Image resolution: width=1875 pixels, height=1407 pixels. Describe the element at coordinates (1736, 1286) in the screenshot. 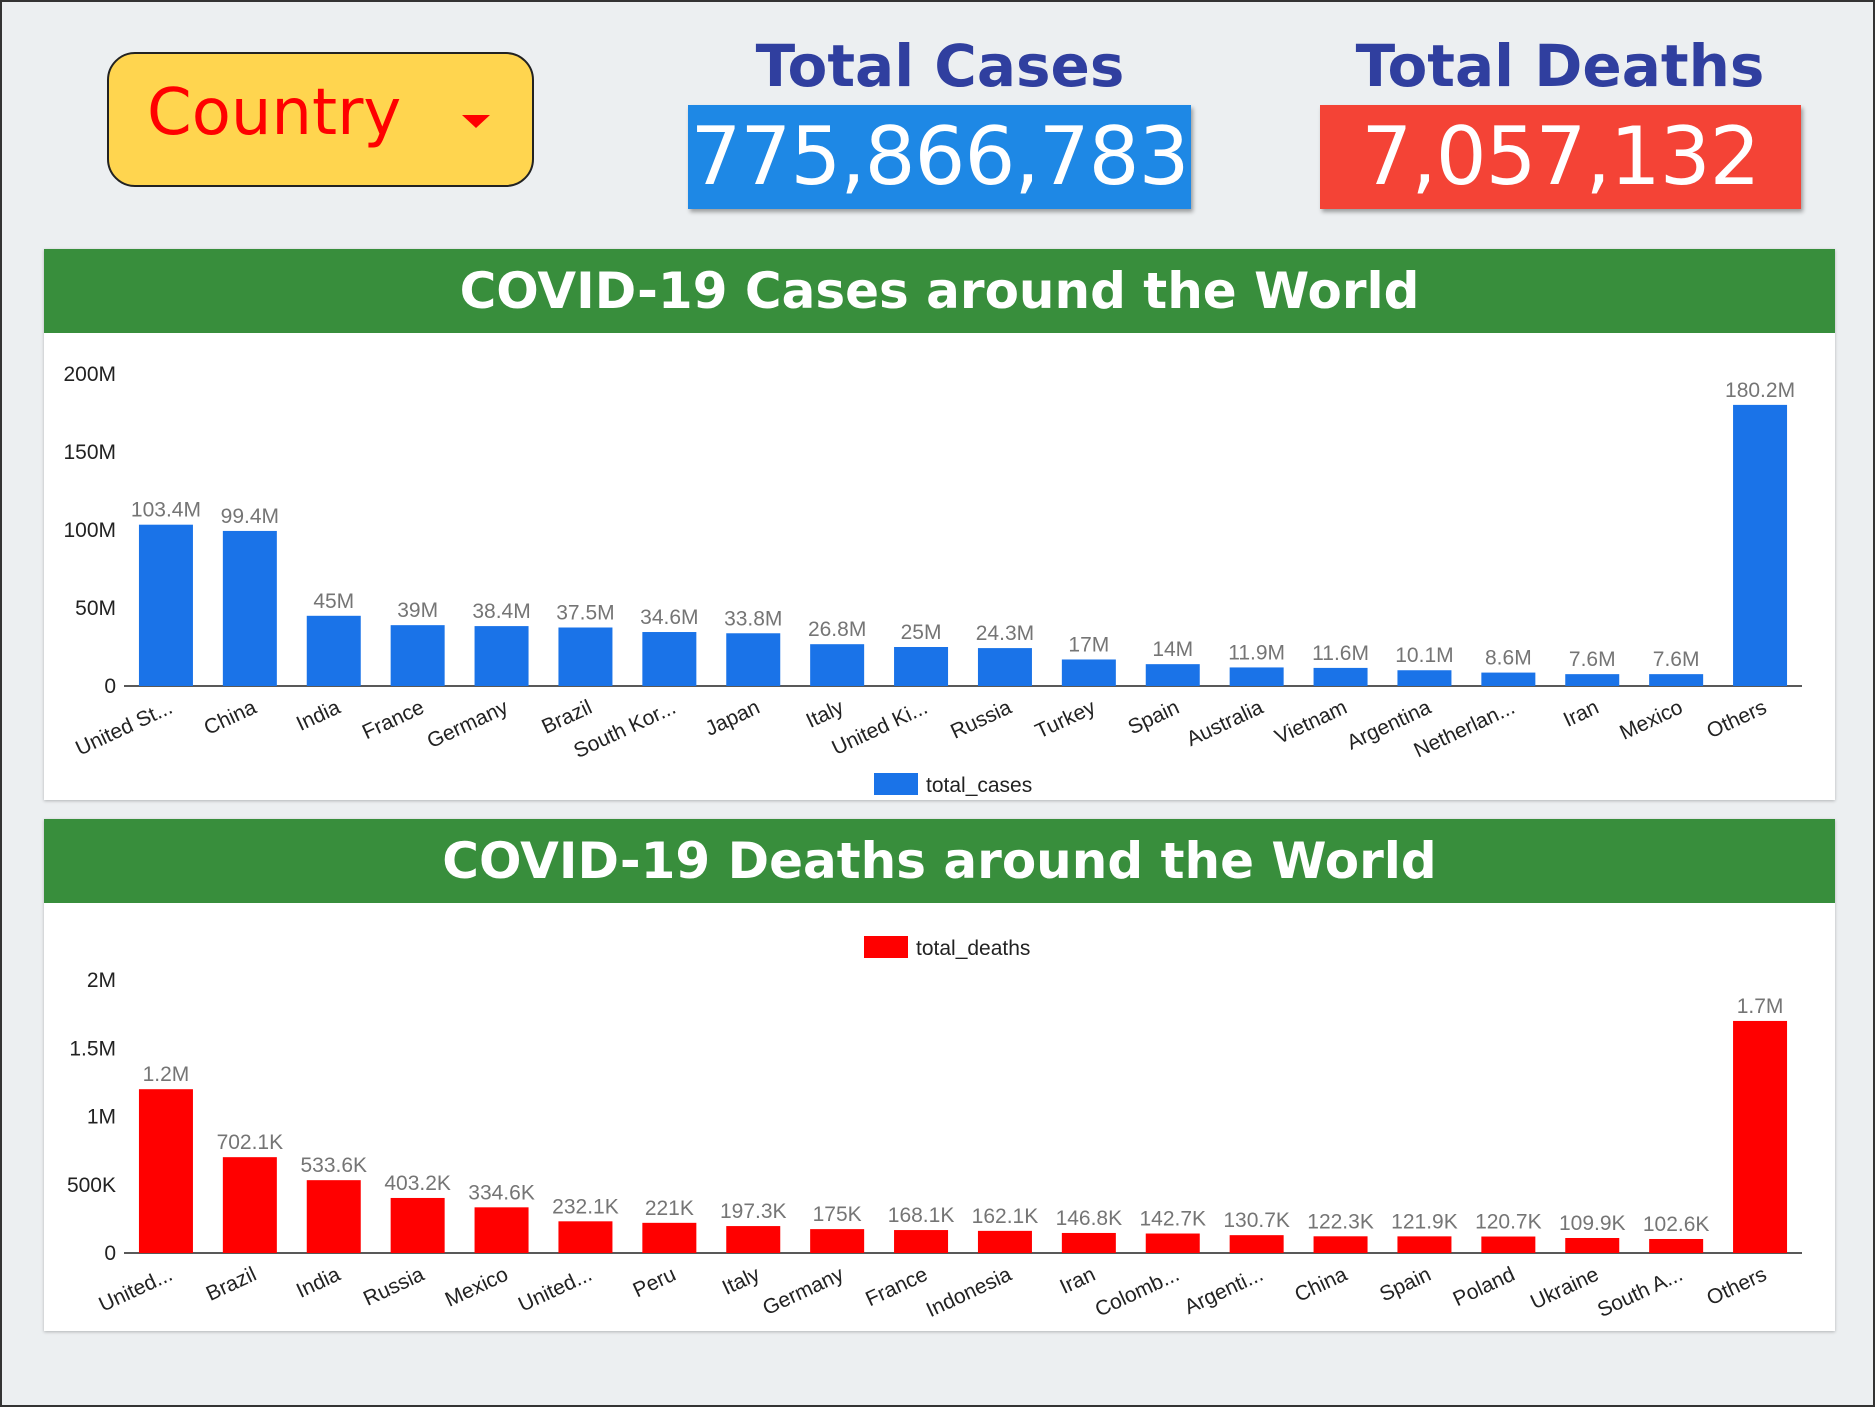

I see `deaths-category-label: Others` at that location.